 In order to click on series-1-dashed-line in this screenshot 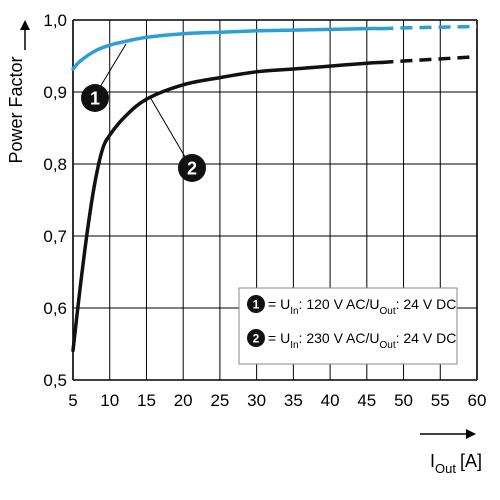, I will do `click(429, 27)`.